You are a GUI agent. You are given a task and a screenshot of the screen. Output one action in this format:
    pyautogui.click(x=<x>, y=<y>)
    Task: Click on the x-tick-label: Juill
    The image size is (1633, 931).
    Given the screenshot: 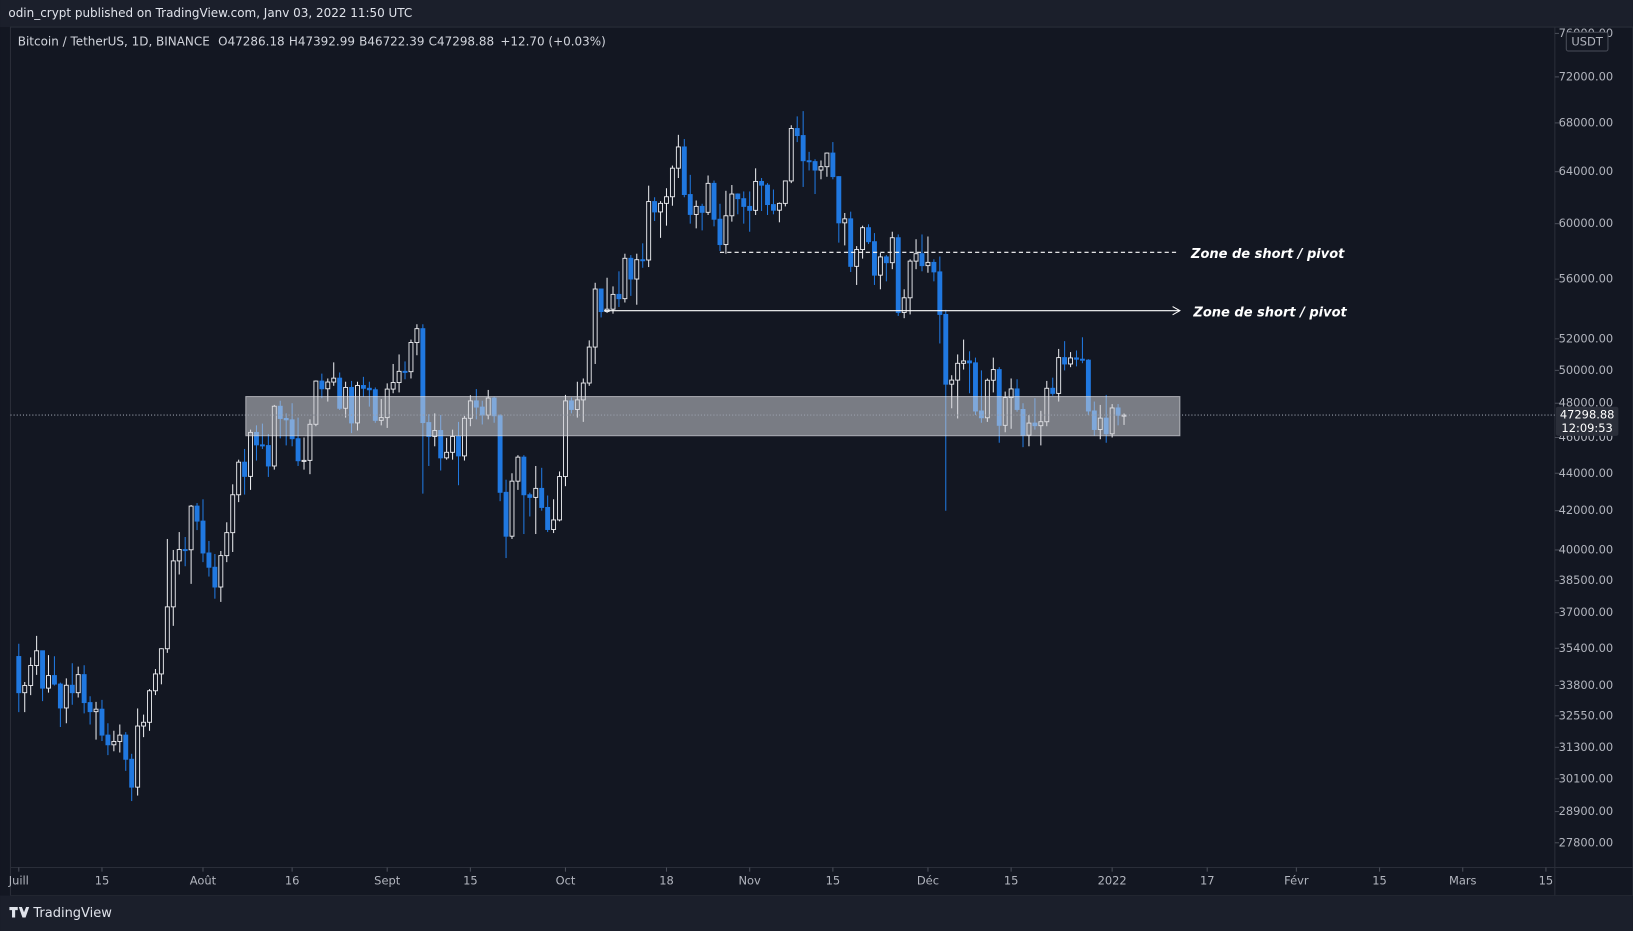 What is the action you would take?
    pyautogui.click(x=18, y=881)
    